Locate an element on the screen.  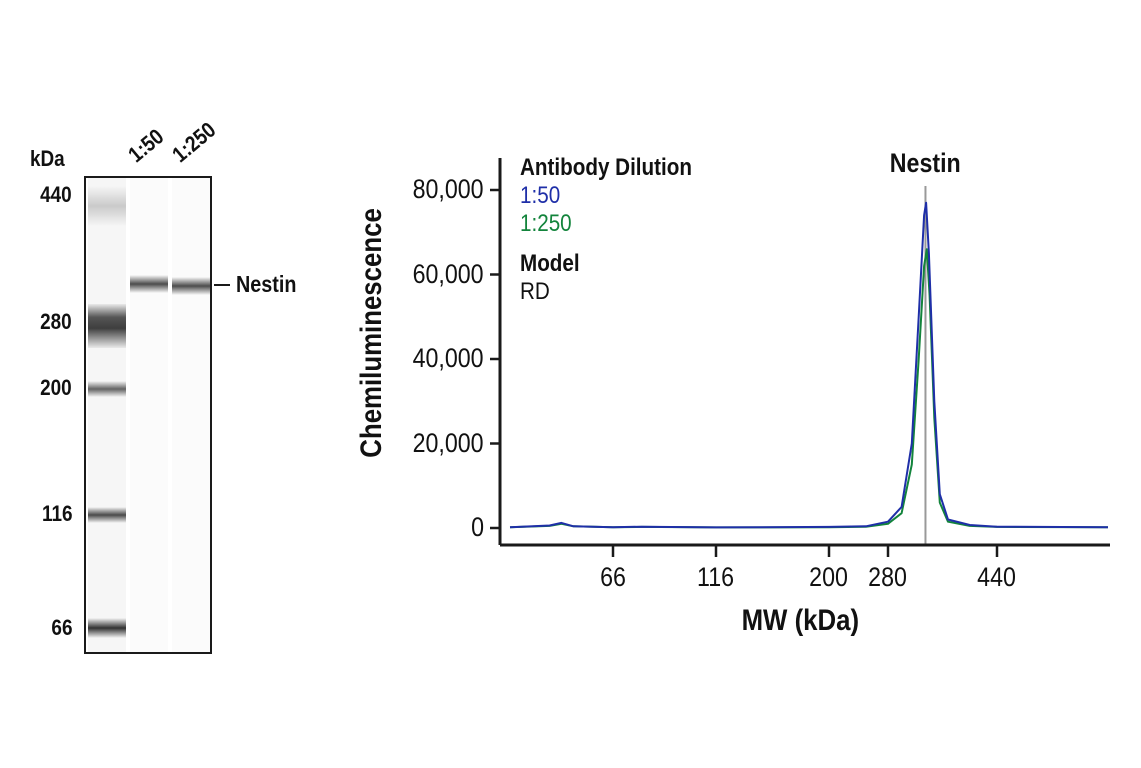
x-tick-label-116: 116 is located at coordinates (716, 577).